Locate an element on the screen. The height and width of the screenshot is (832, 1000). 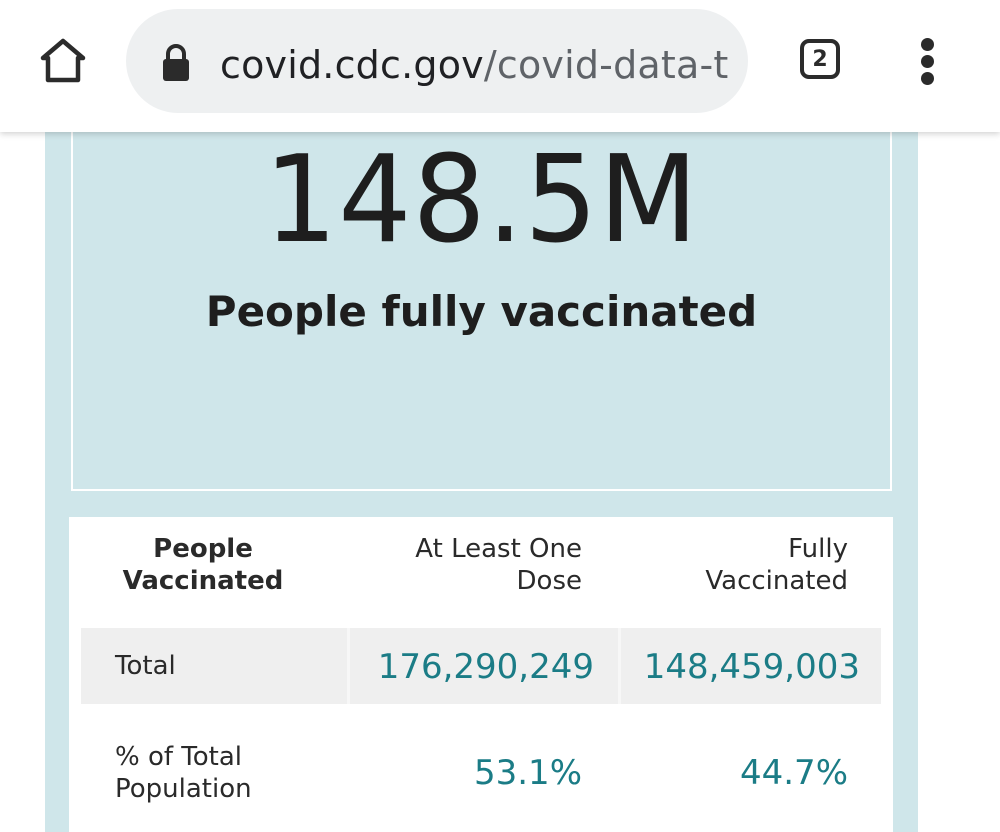
header-people-vaccinated: People Vaccinated is located at coordinates (203, 565).